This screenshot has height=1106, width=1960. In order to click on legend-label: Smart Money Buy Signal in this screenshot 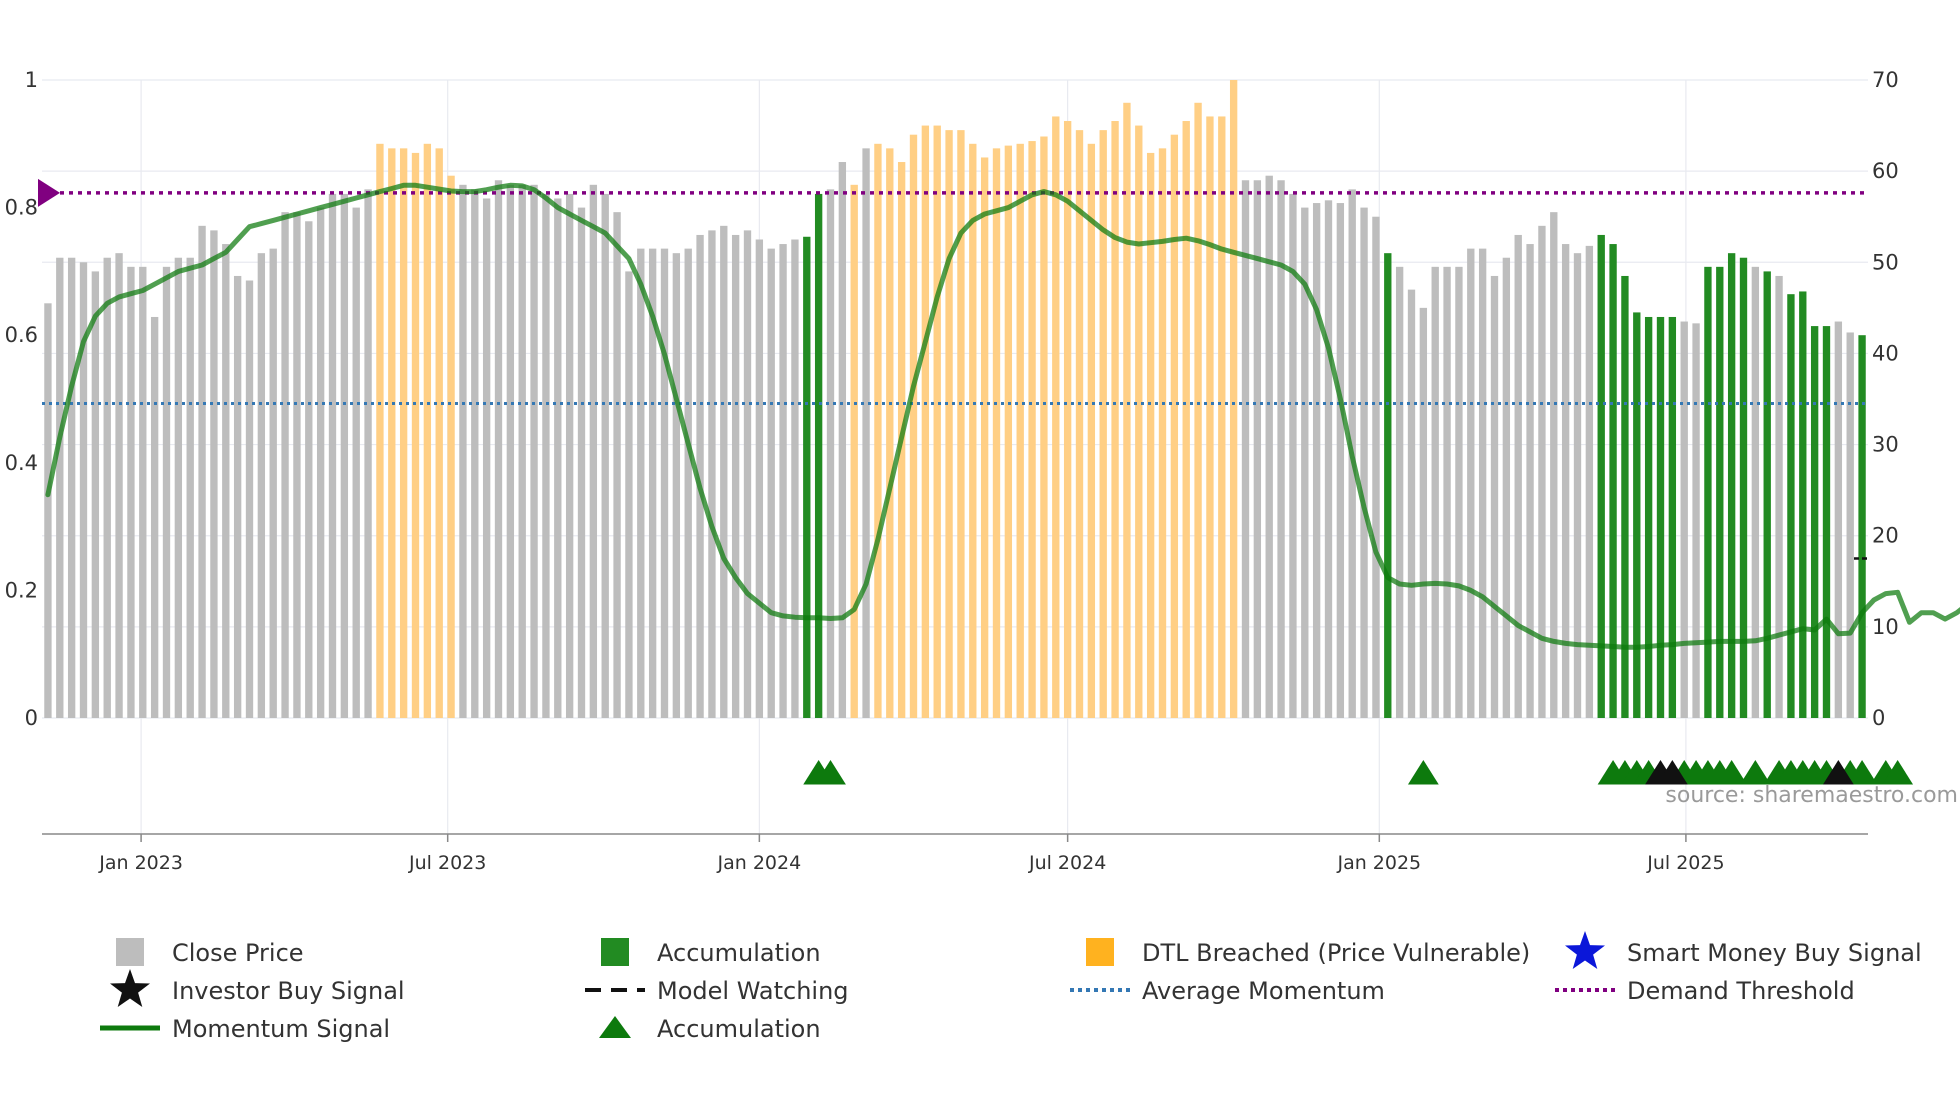, I will do `click(1774, 953)`.